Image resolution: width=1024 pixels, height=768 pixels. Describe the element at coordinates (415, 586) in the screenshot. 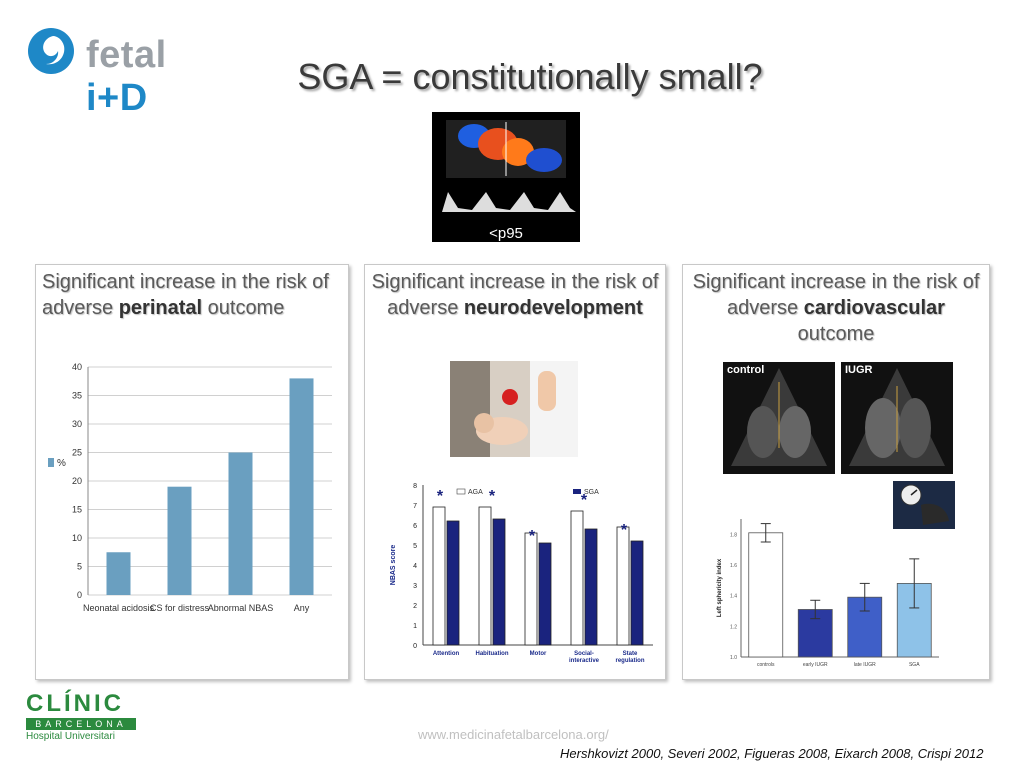

I see `y-tick-label: 3` at that location.